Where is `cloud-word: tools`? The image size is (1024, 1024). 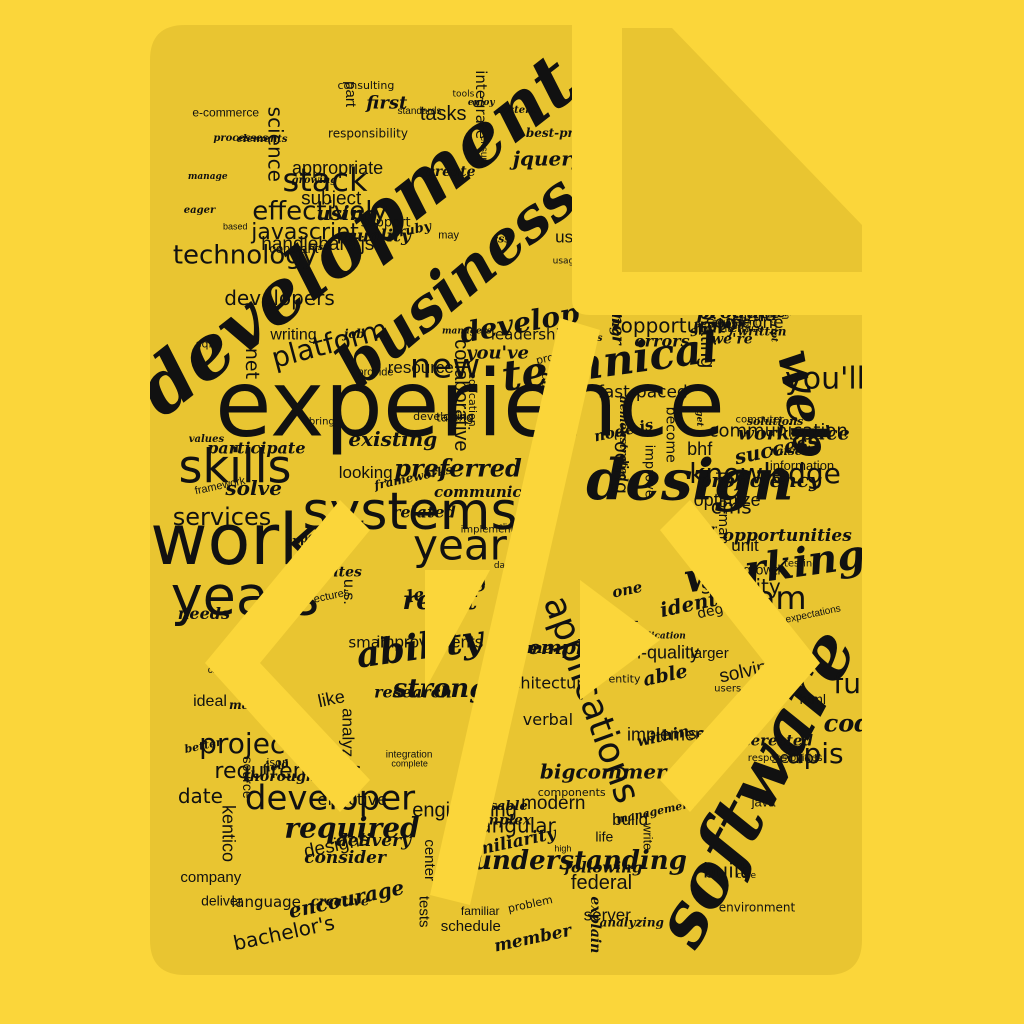
cloud-word: tools is located at coordinates (464, 95).